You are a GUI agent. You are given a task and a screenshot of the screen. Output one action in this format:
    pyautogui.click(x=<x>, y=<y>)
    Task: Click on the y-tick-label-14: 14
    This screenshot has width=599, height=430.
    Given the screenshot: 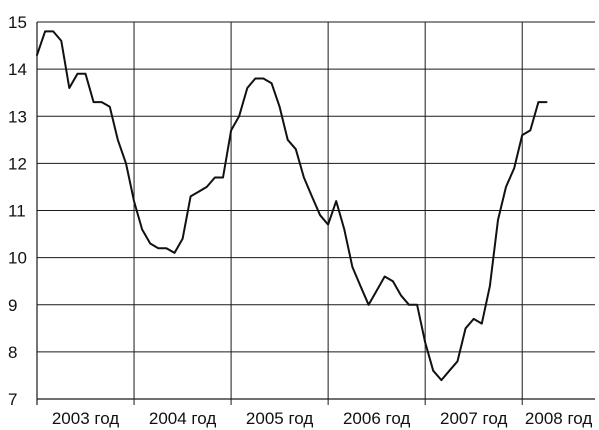 What is the action you would take?
    pyautogui.click(x=17, y=69)
    